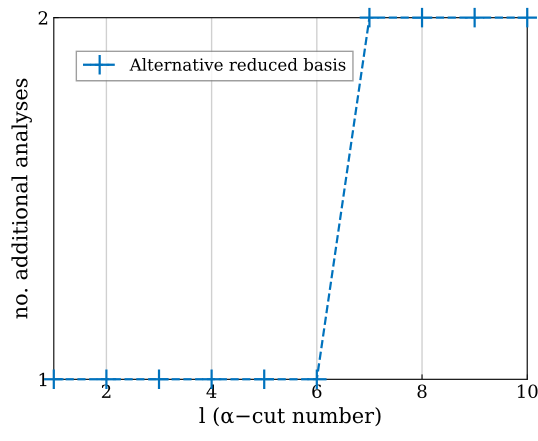 This screenshot has height=441, width=538. Describe the element at coordinates (528, 391) in the screenshot. I see `x-tick-label: 10` at that location.